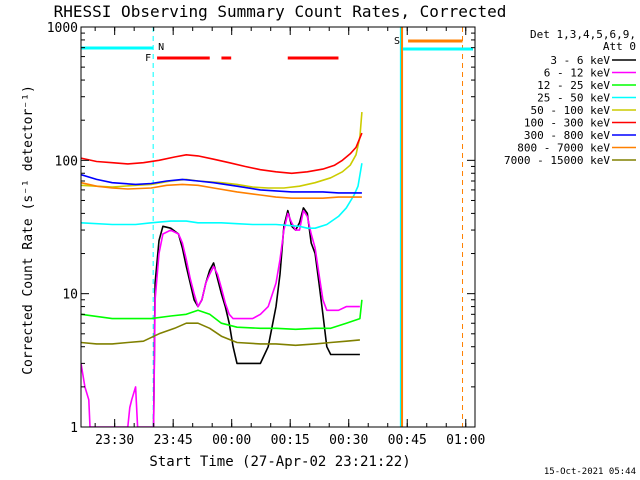 The width and height of the screenshot is (640, 480). What do you see at coordinates (70, 295) in the screenshot?
I see `y-tick-label: 10` at bounding box center [70, 295].